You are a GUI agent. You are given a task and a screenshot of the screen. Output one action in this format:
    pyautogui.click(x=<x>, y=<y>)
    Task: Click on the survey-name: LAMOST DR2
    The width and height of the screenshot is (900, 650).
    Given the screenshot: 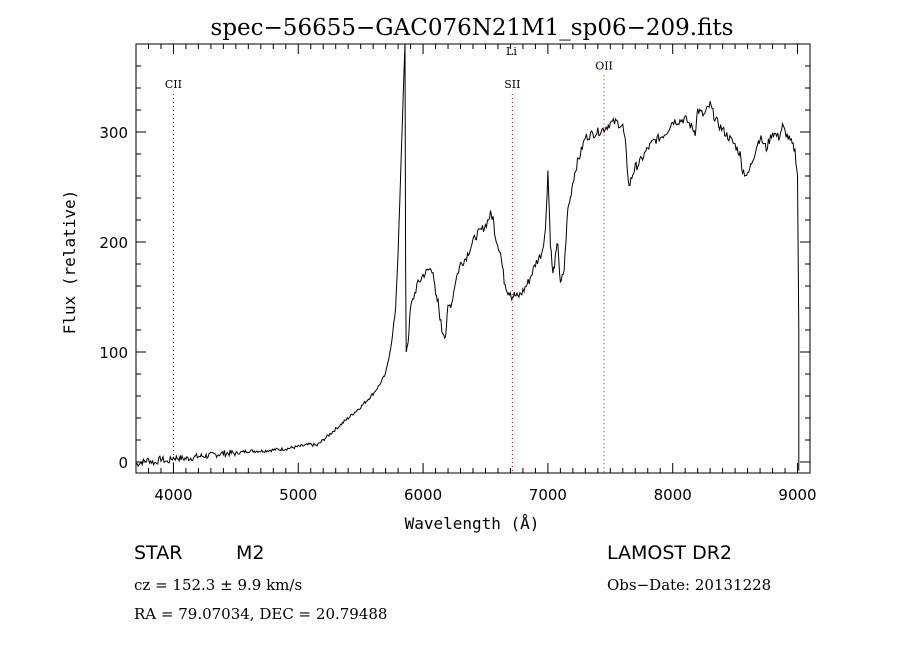 What is the action you would take?
    pyautogui.click(x=669, y=553)
    